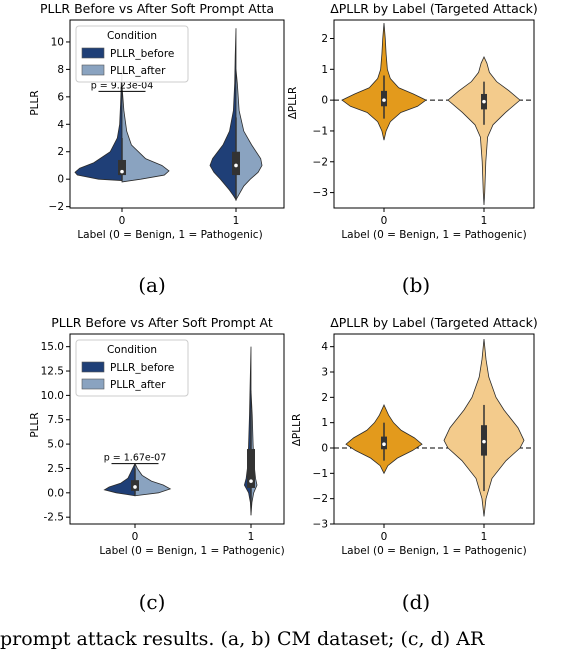 This screenshot has width=576, height=650. What do you see at coordinates (122, 85) in the screenshot?
I see `p-value-annotation: p = 9.23e-04` at bounding box center [122, 85].